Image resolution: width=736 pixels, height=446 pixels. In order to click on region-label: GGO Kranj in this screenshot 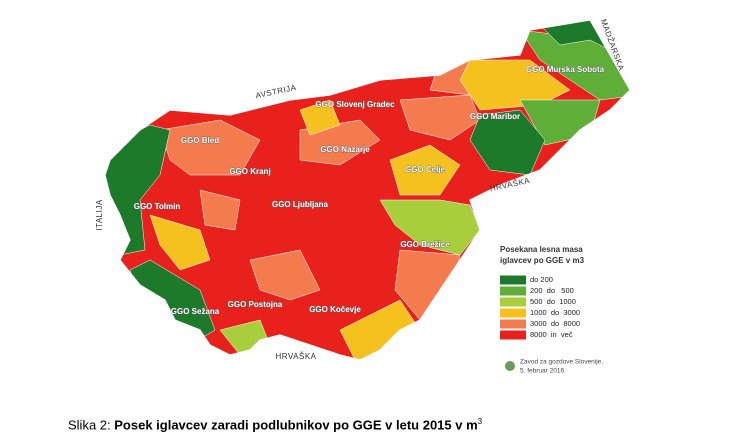, I will do `click(249, 171)`.